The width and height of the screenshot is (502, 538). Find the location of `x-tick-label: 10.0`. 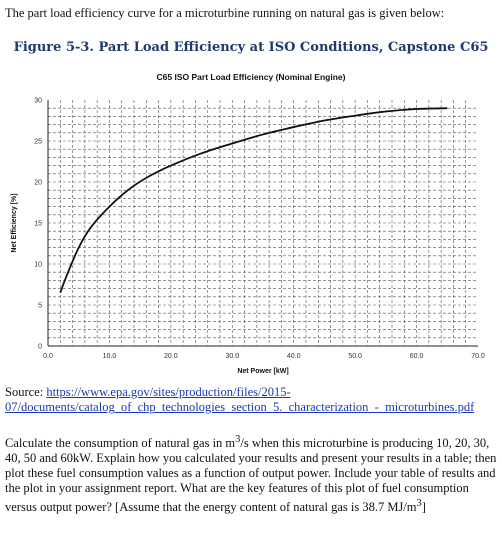

x-tick-label: 10.0 is located at coordinates (110, 356).